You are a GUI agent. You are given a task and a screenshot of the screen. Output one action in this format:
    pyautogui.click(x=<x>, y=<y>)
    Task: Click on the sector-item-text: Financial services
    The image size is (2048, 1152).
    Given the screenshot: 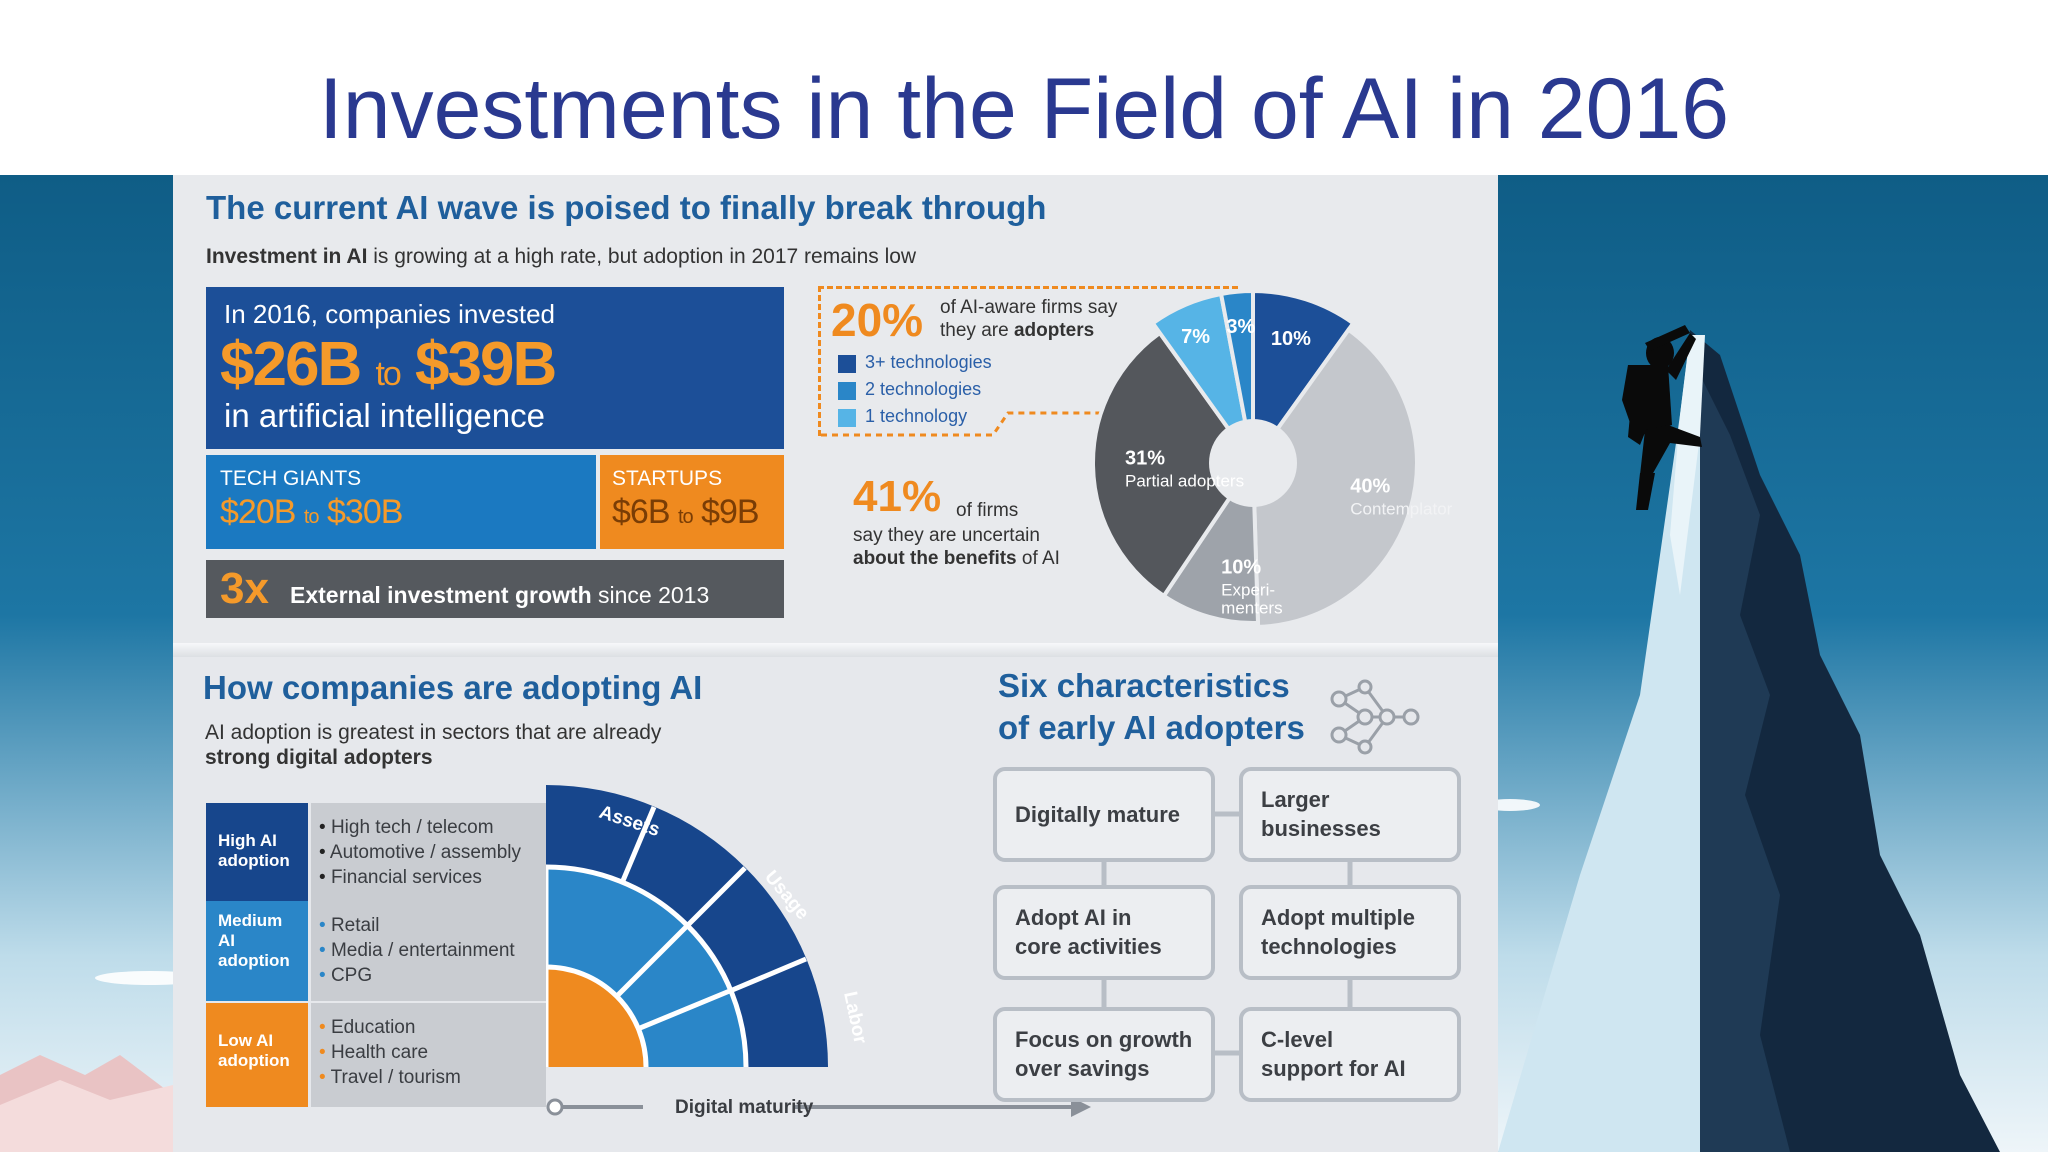 What is the action you would take?
    pyautogui.click(x=406, y=877)
    